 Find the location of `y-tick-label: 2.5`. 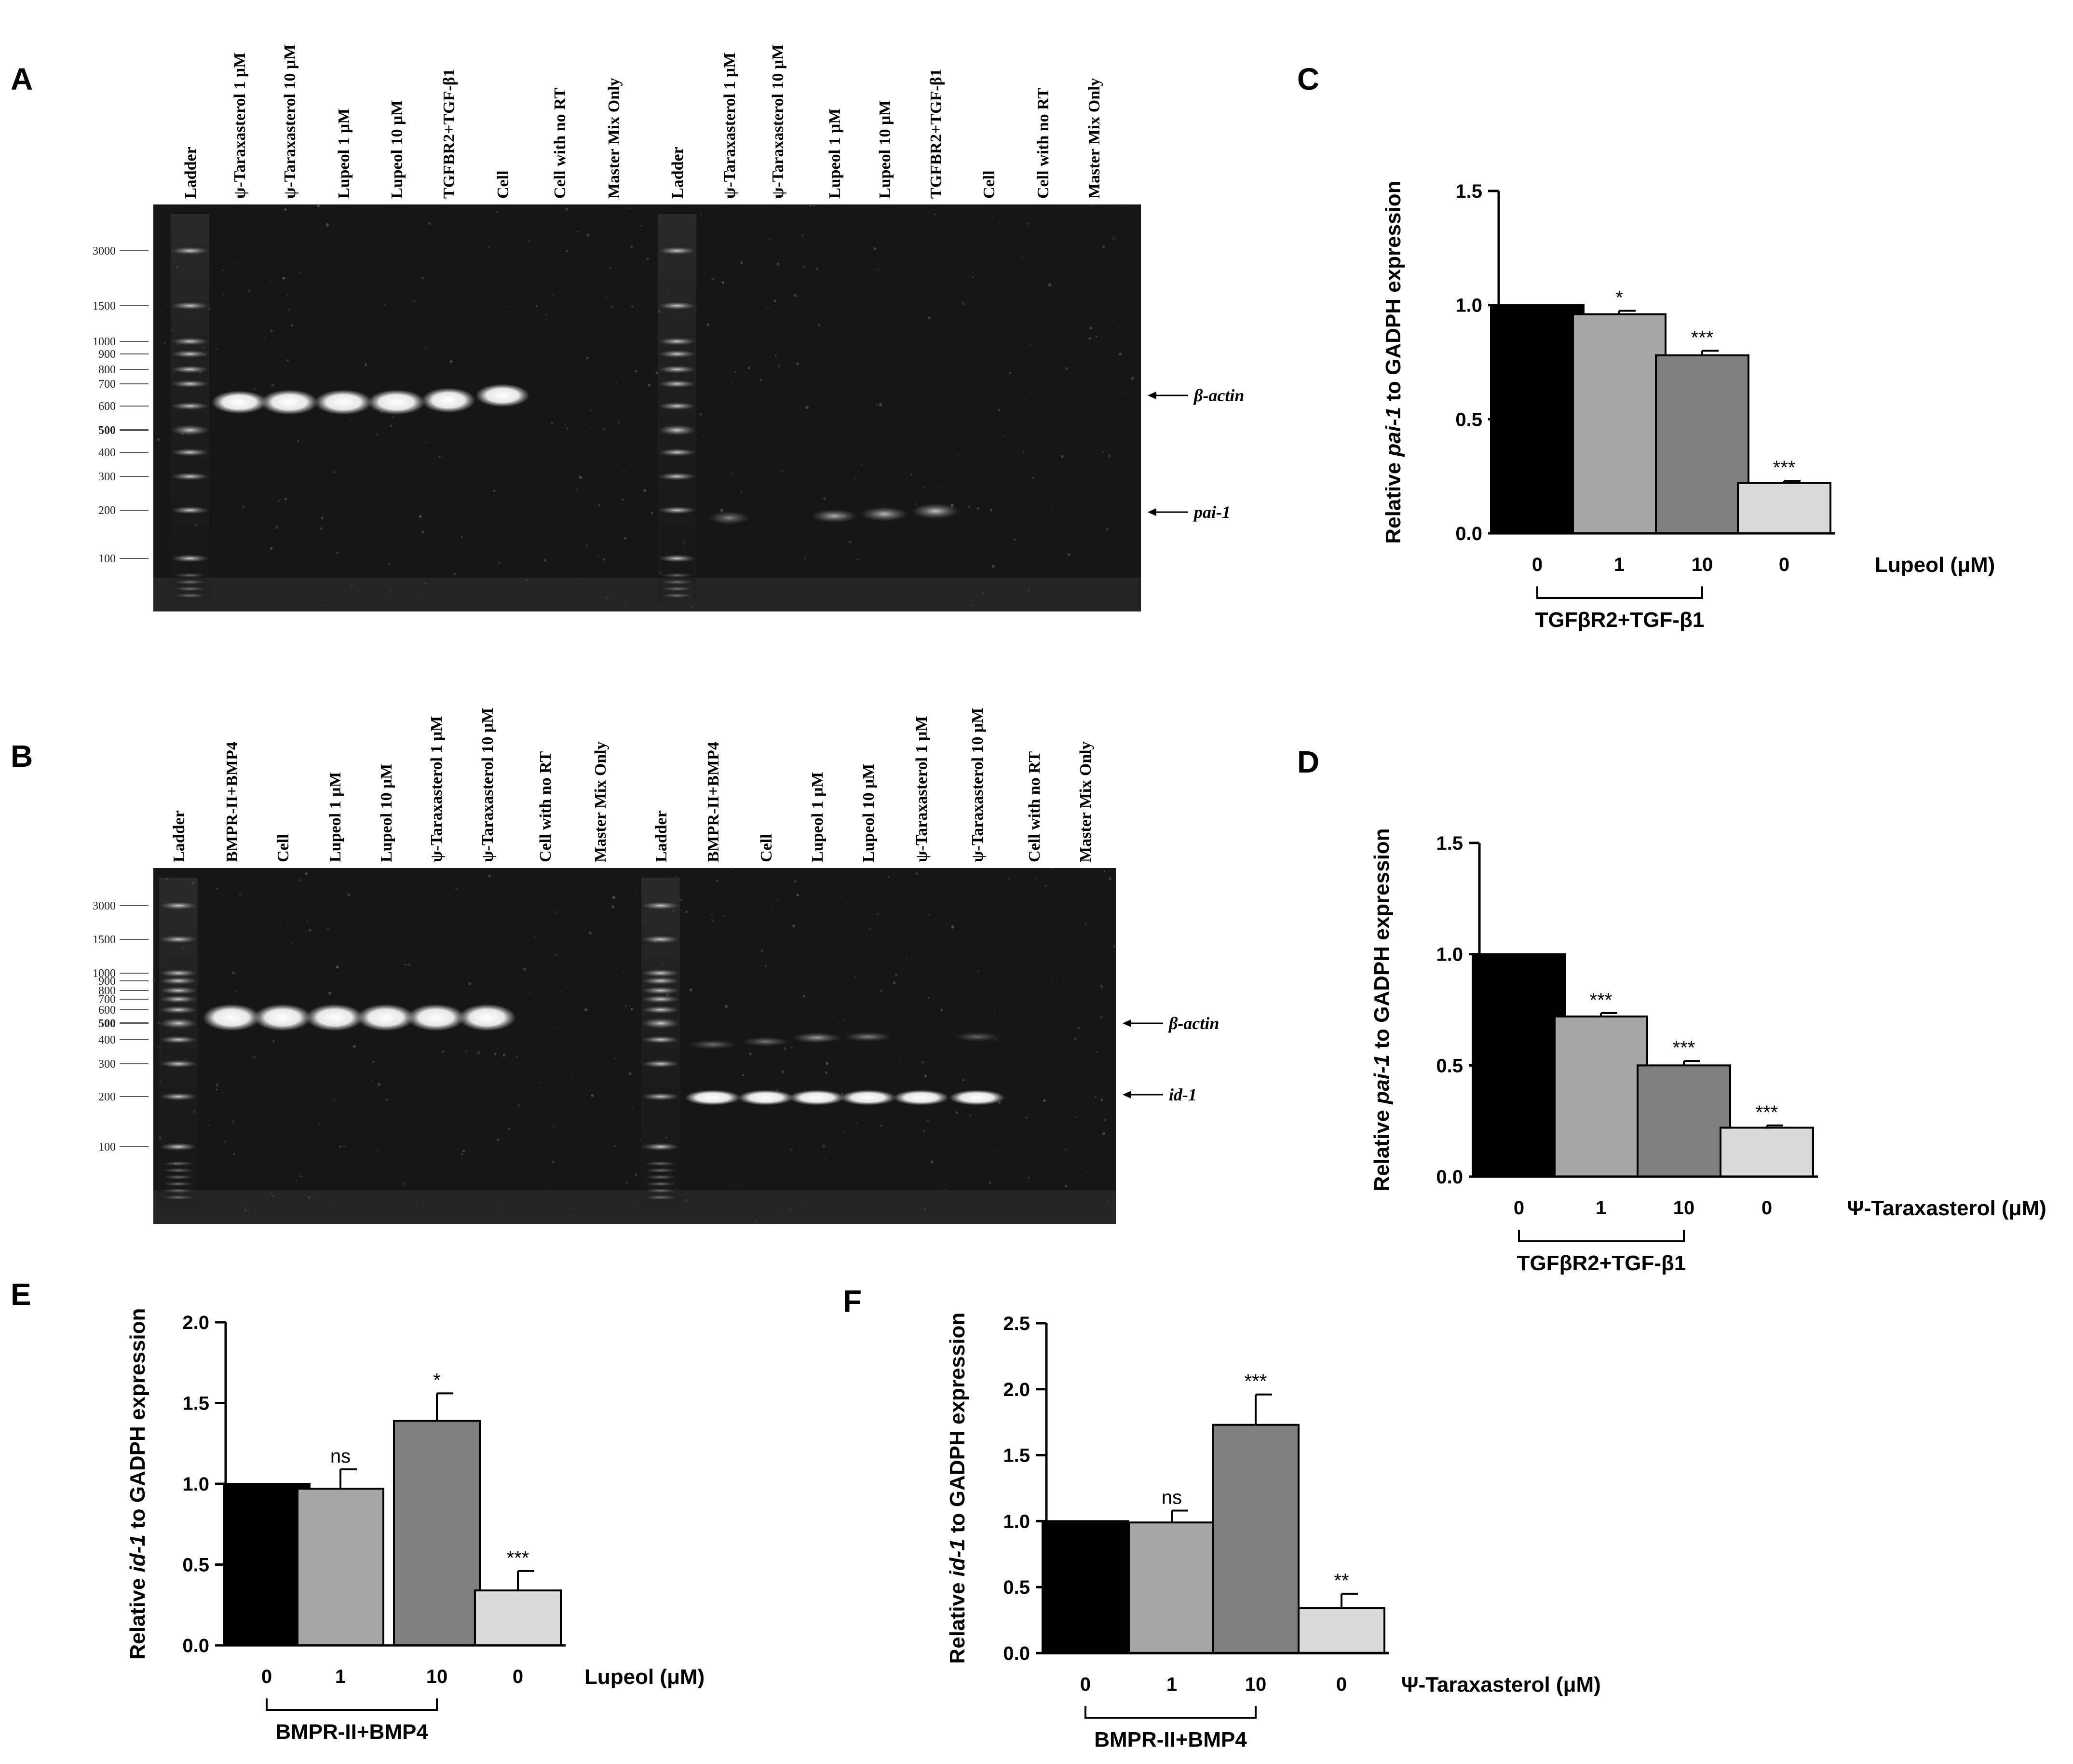

y-tick-label: 2.5 is located at coordinates (1016, 1323).